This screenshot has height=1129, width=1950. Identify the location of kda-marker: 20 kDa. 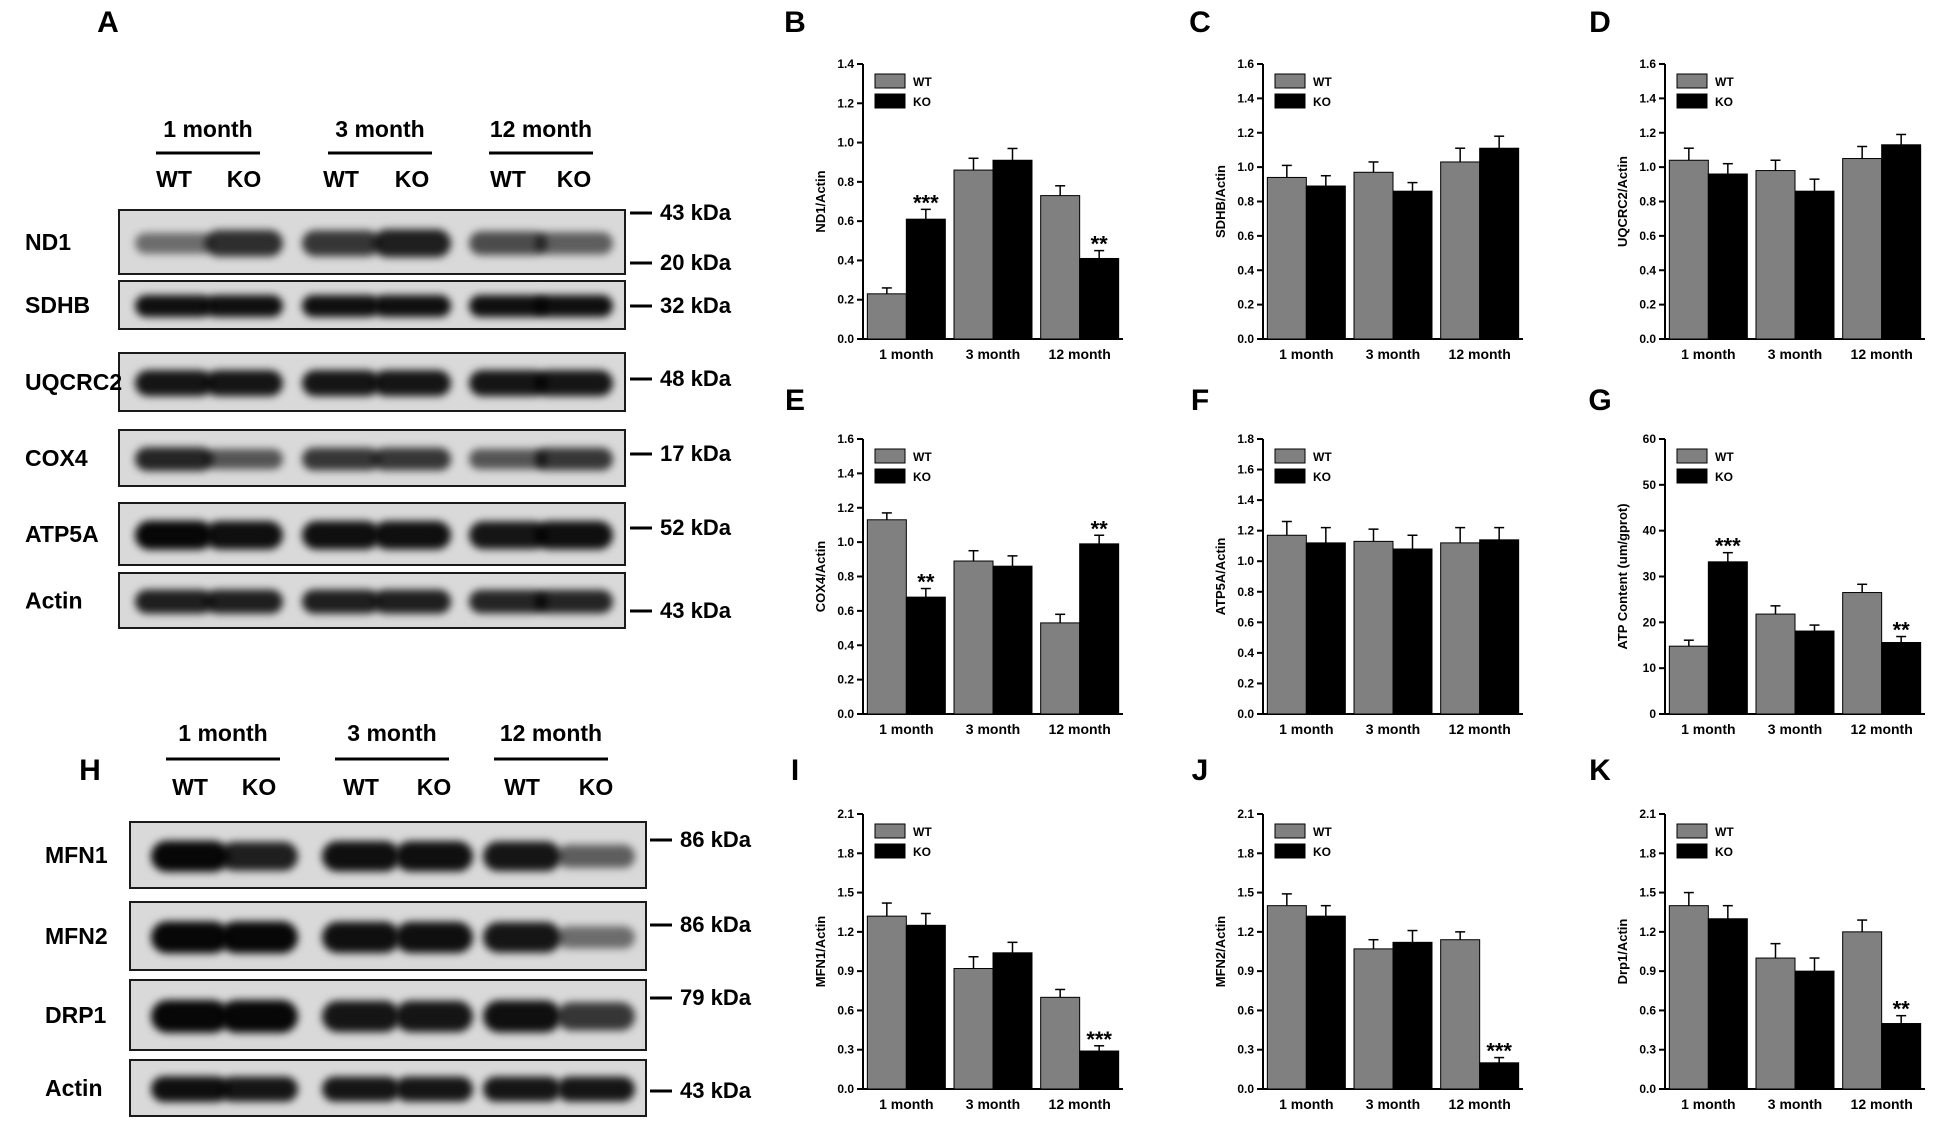
(696, 262).